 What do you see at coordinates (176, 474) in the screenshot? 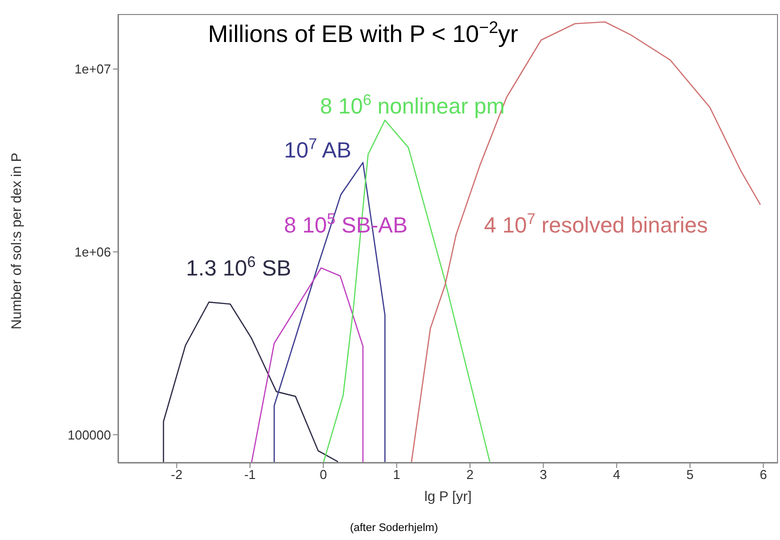
I see `x-tick-label: -2` at bounding box center [176, 474].